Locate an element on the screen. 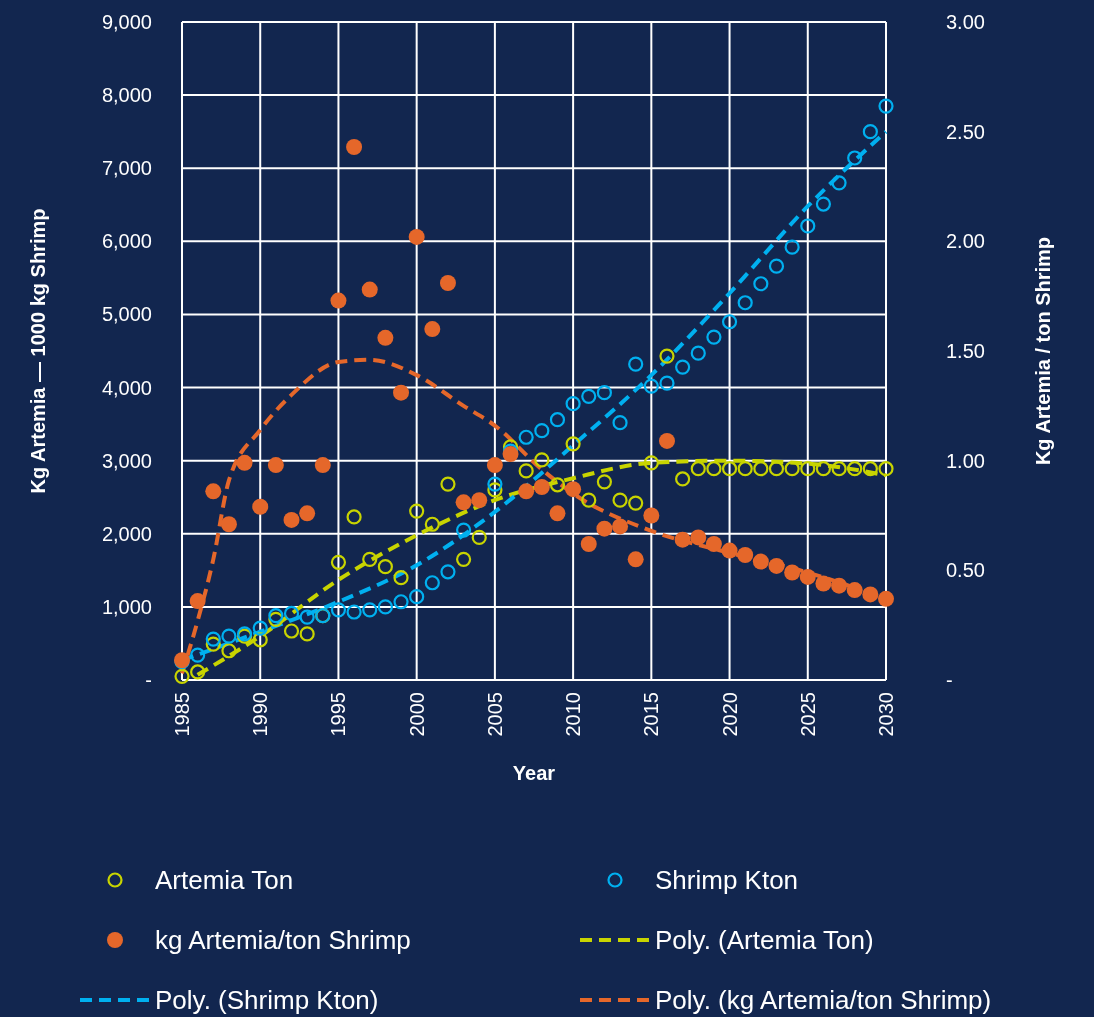 The height and width of the screenshot is (1017, 1094). x-tick-label: 2015 is located at coordinates (651, 714).